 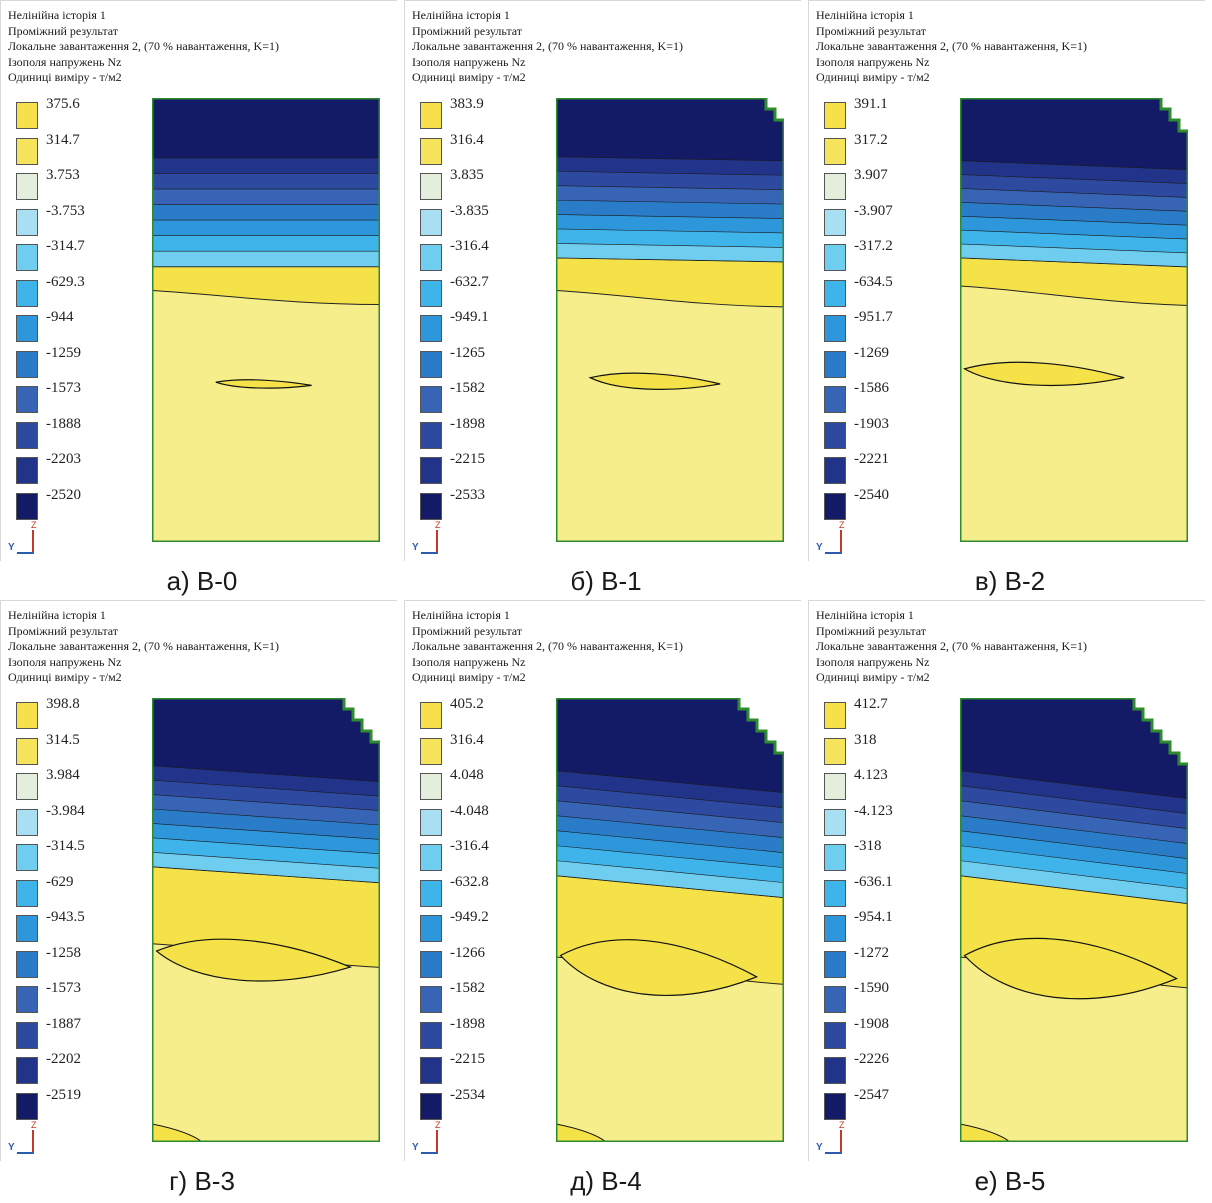 I want to click on plot-border, so click(x=1074, y=320).